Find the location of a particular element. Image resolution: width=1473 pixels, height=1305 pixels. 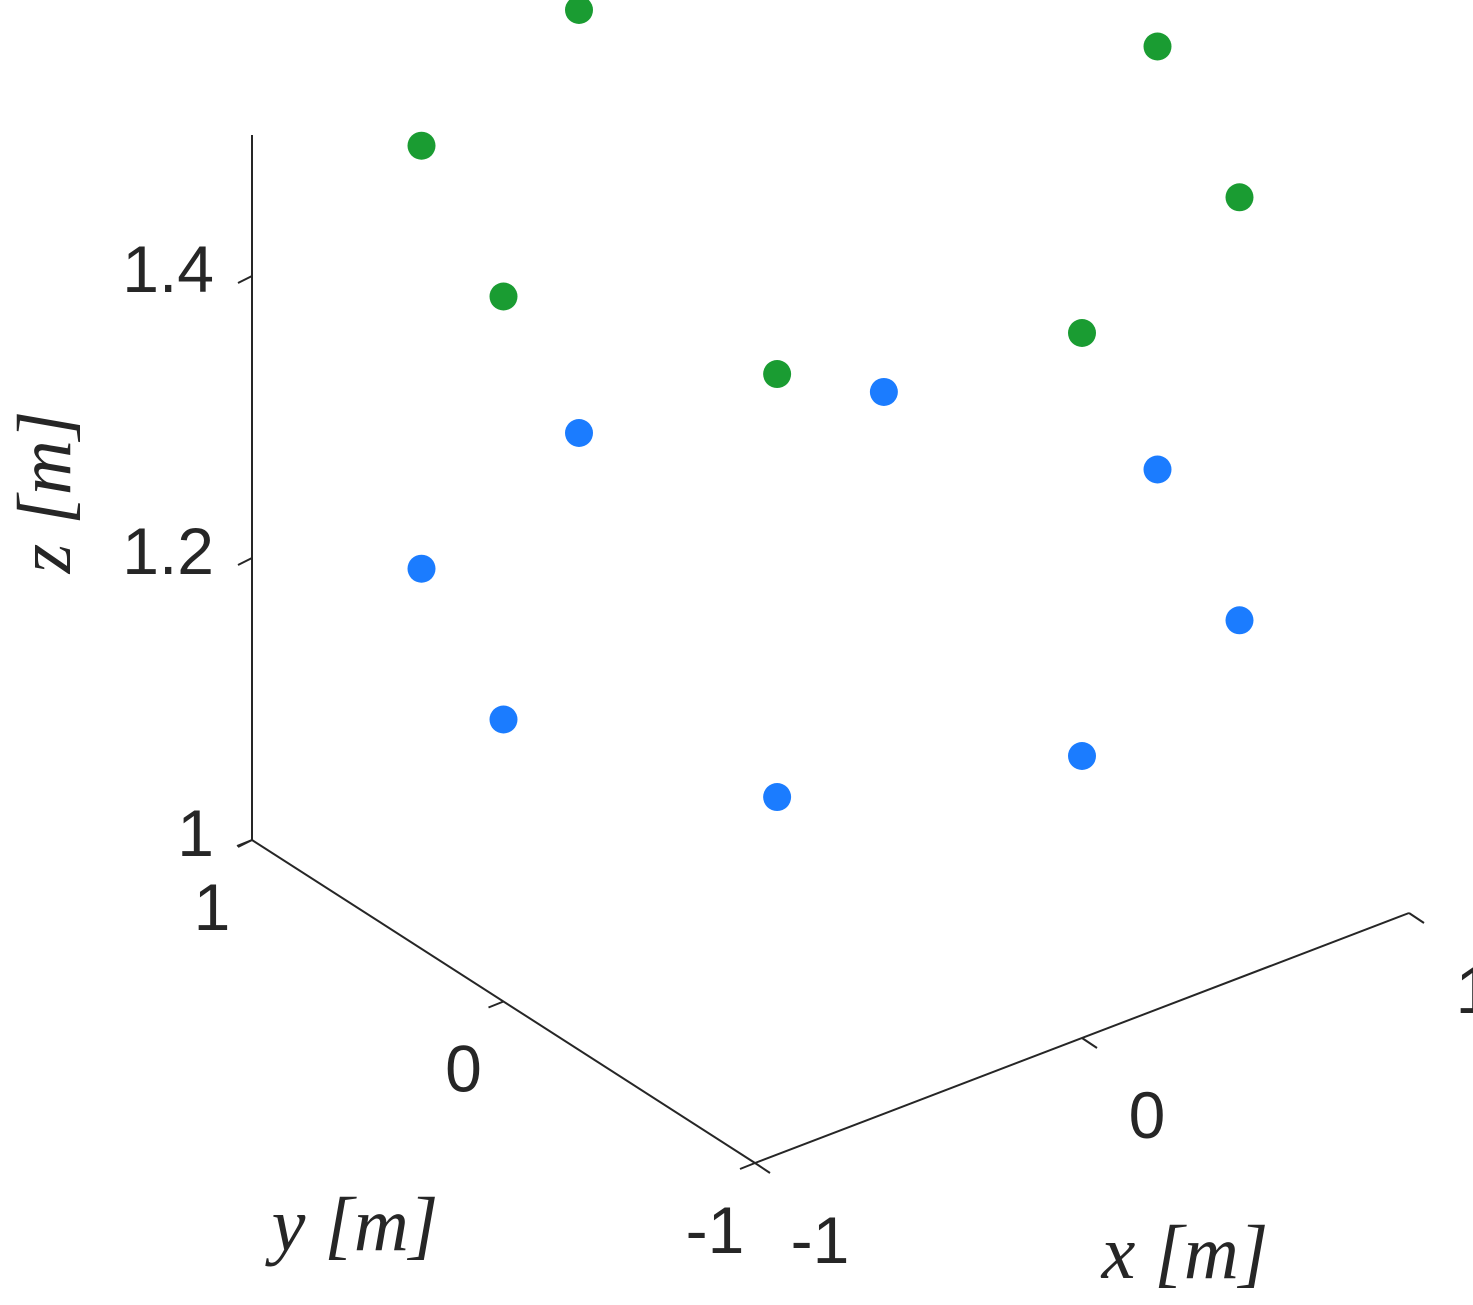

z-tick-label: 1.4 is located at coordinates (168, 269).